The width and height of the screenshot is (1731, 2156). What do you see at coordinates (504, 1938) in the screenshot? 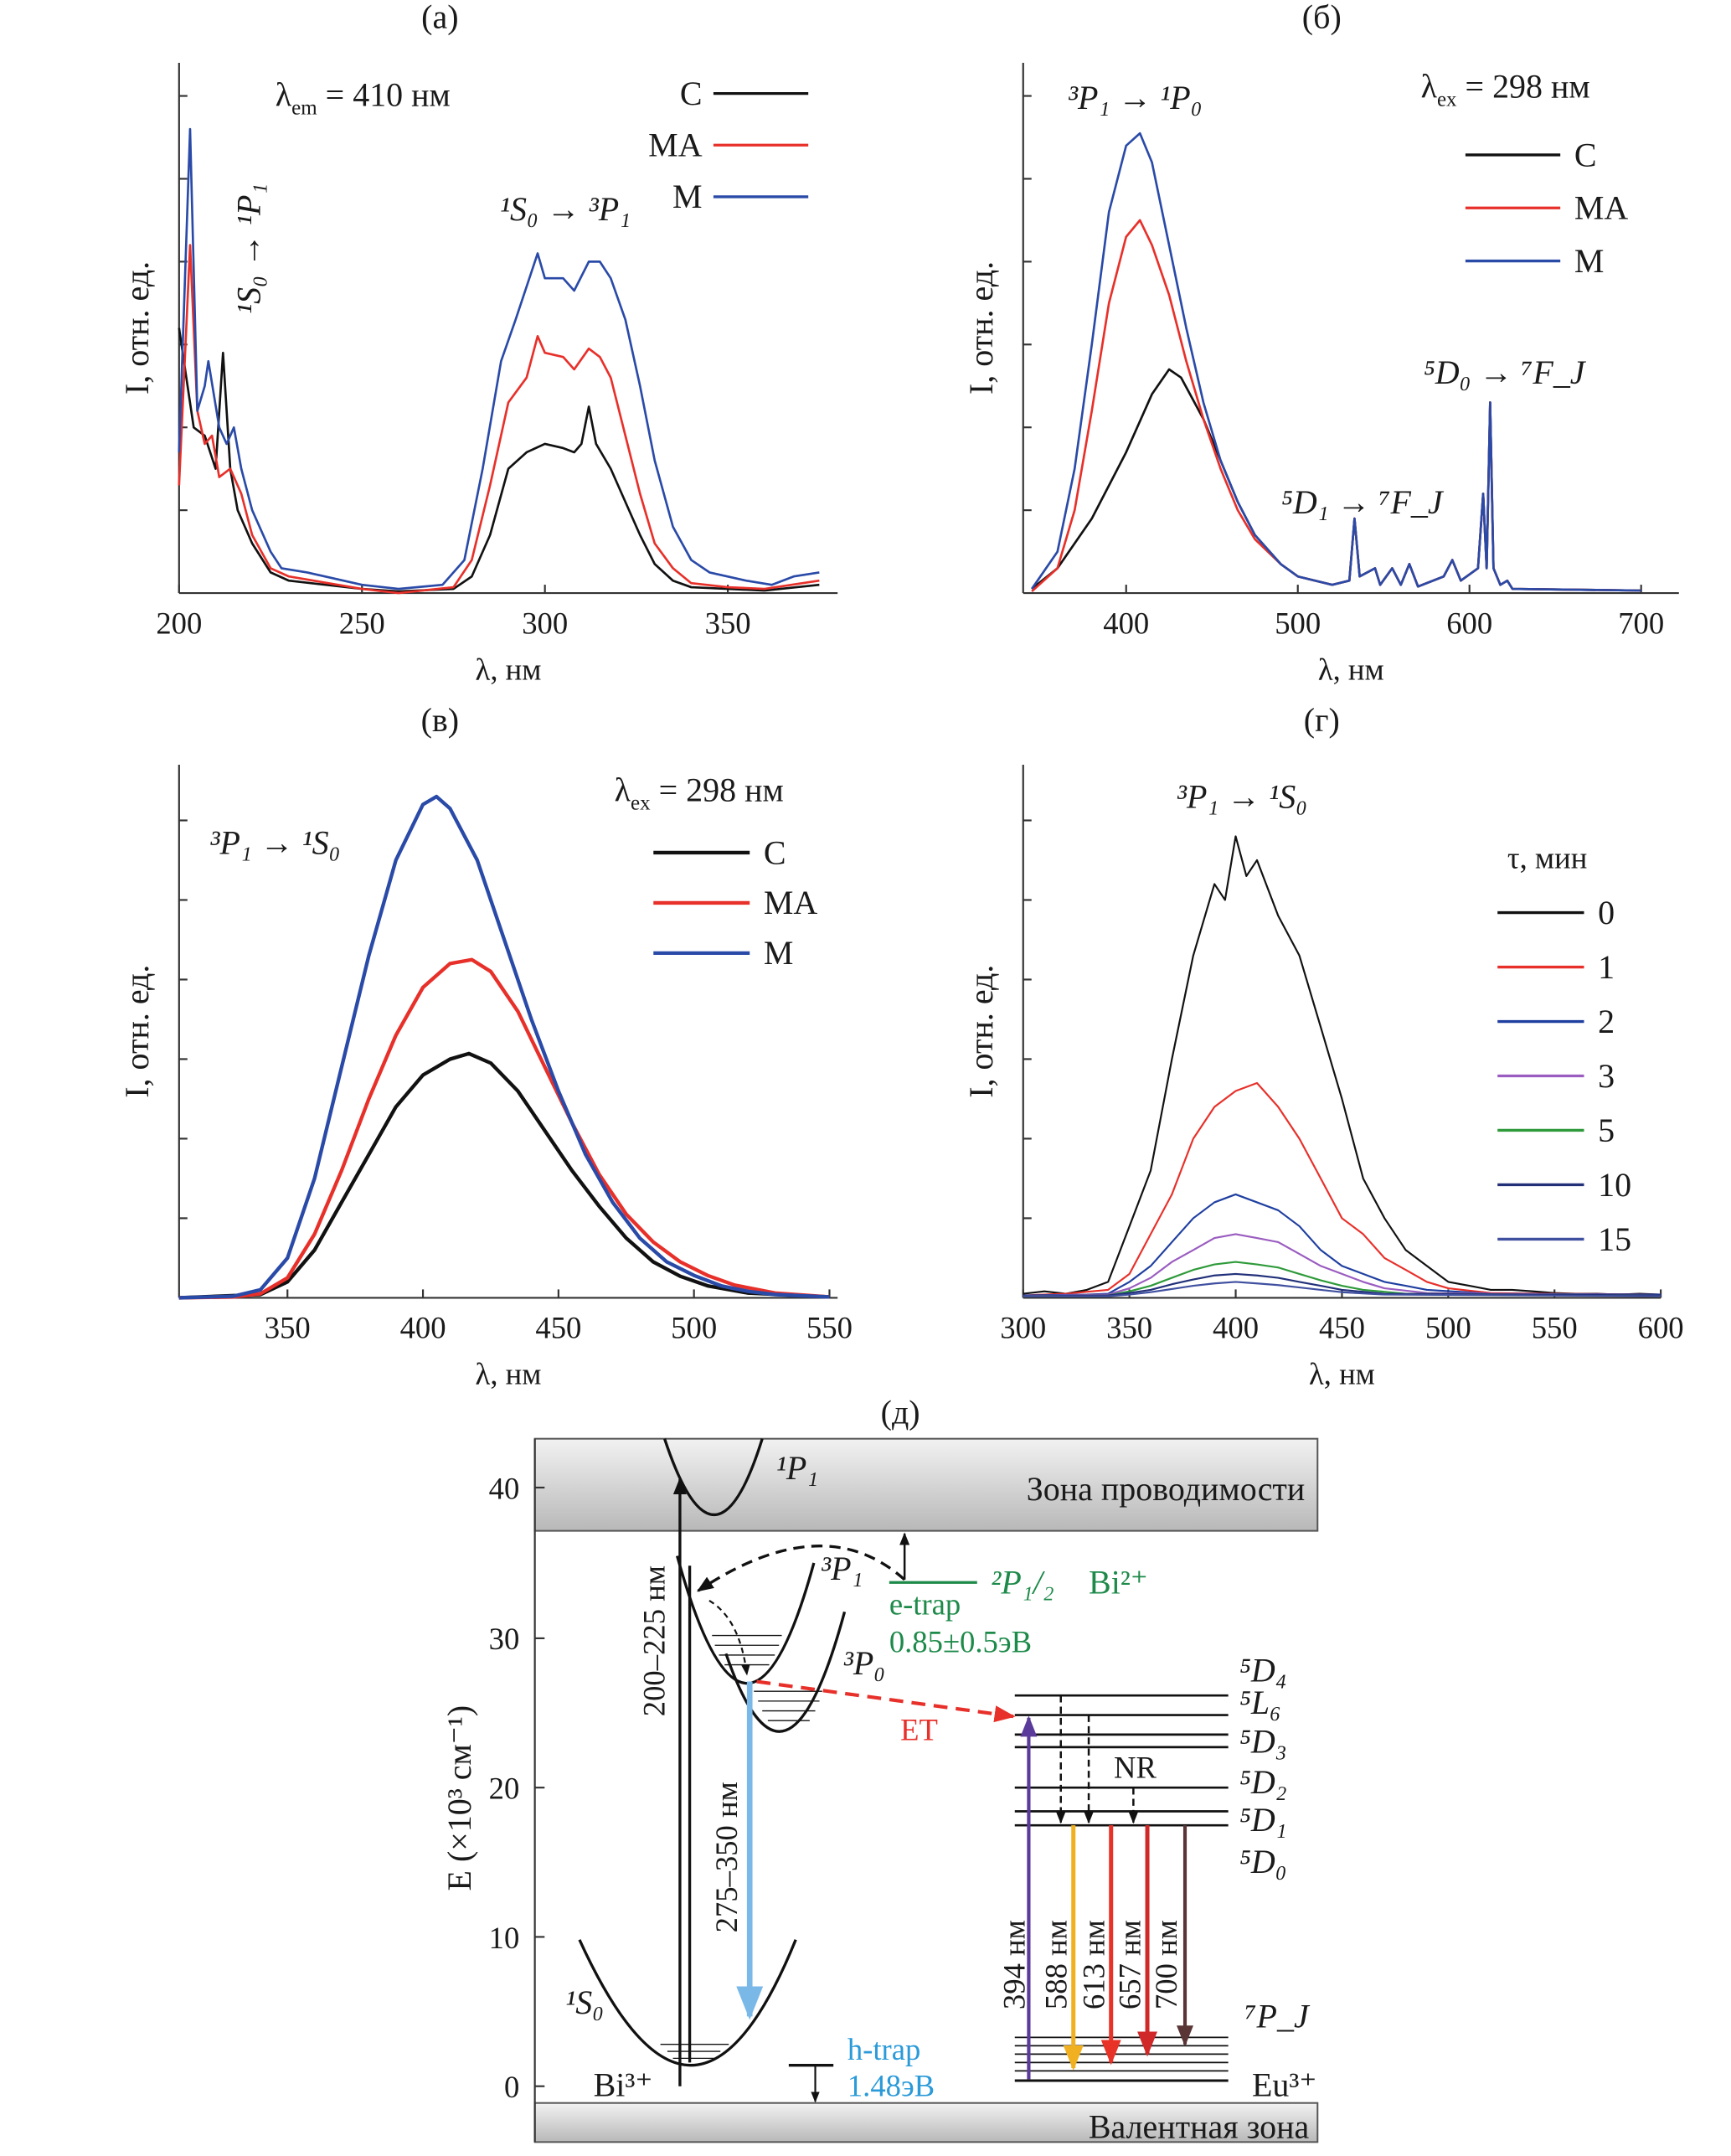
I see `energy-tick-10: 10` at bounding box center [504, 1938].